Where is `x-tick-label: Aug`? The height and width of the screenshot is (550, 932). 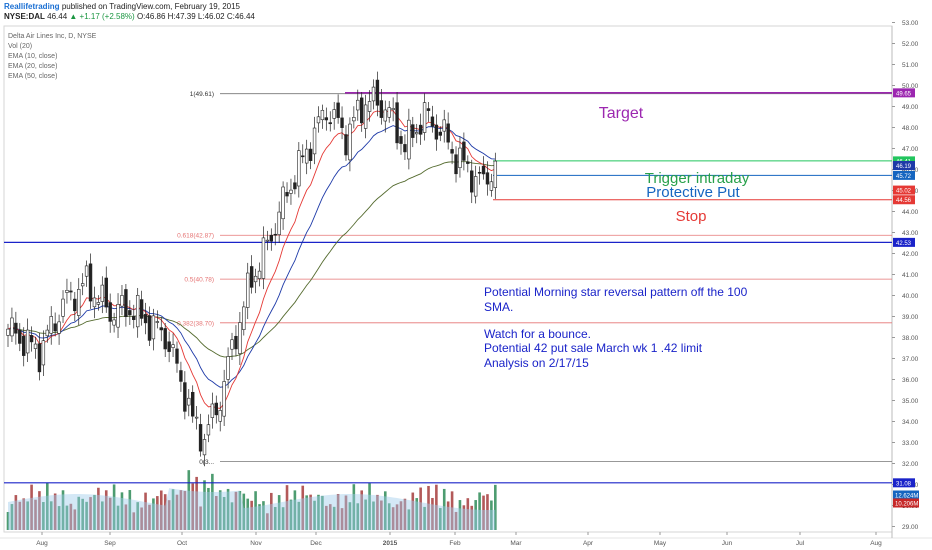
x-tick-label: Aug is located at coordinates (876, 543).